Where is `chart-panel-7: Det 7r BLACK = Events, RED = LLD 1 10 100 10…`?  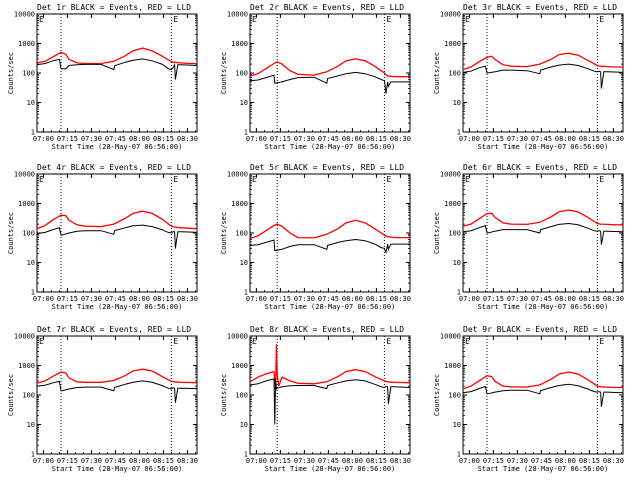
chart-panel-7: Det 7r BLACK = Events, RED = LLD 1 10 100 10… is located at coordinates (102, 399).